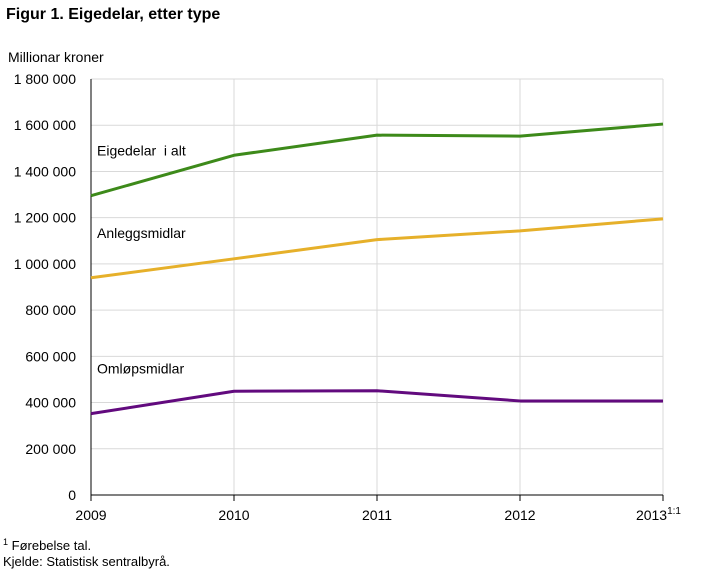 Image resolution: width=701 pixels, height=573 pixels. I want to click on series-label: Anleggsmidlar, so click(141, 233).